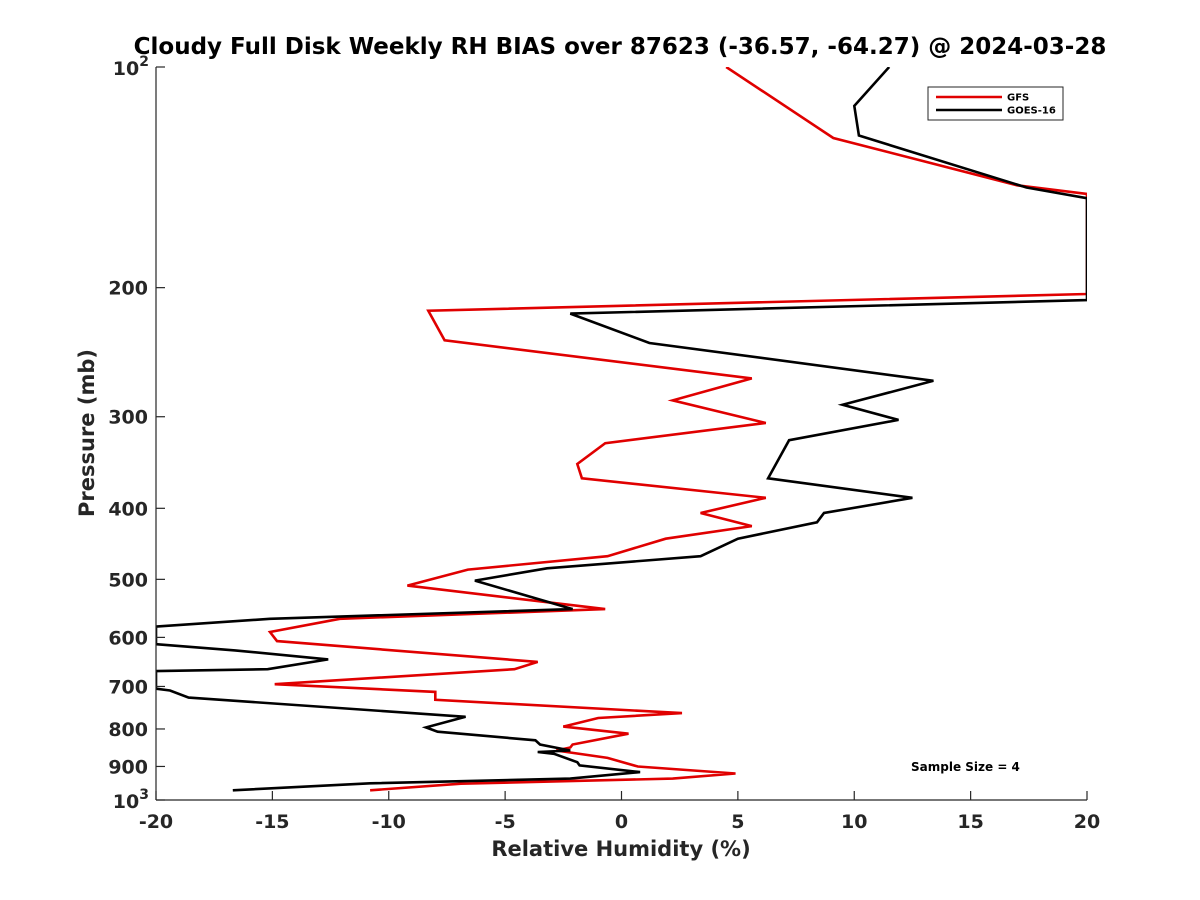 The width and height of the screenshot is (1200, 900). Describe the element at coordinates (128, 638) in the screenshot. I see `y-tick-label: 600` at that location.